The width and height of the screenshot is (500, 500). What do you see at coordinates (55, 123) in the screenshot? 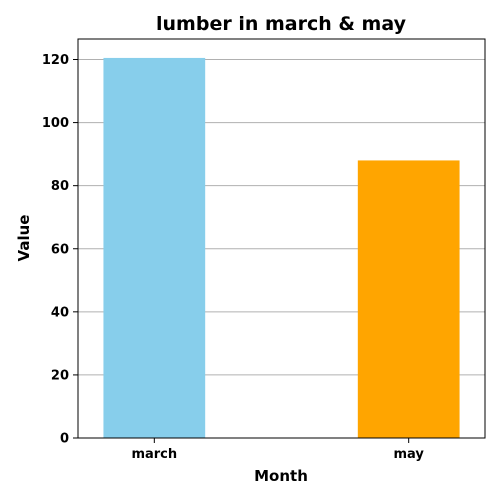
I see `y-tick-label: 100` at bounding box center [55, 123].